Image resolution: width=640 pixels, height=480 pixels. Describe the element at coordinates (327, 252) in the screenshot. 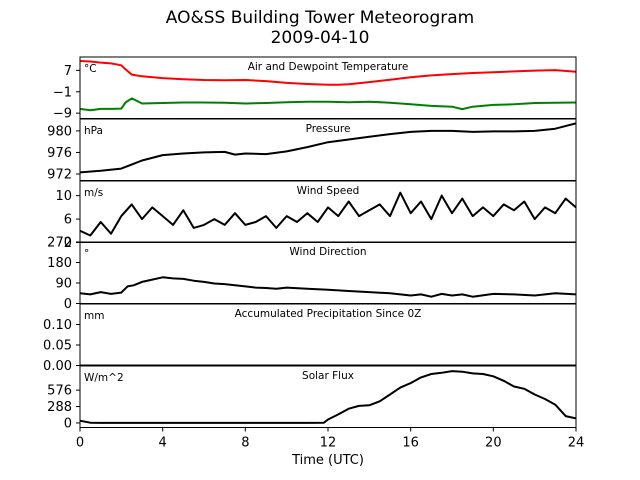

I see `panel-title: Wind Direction` at that location.